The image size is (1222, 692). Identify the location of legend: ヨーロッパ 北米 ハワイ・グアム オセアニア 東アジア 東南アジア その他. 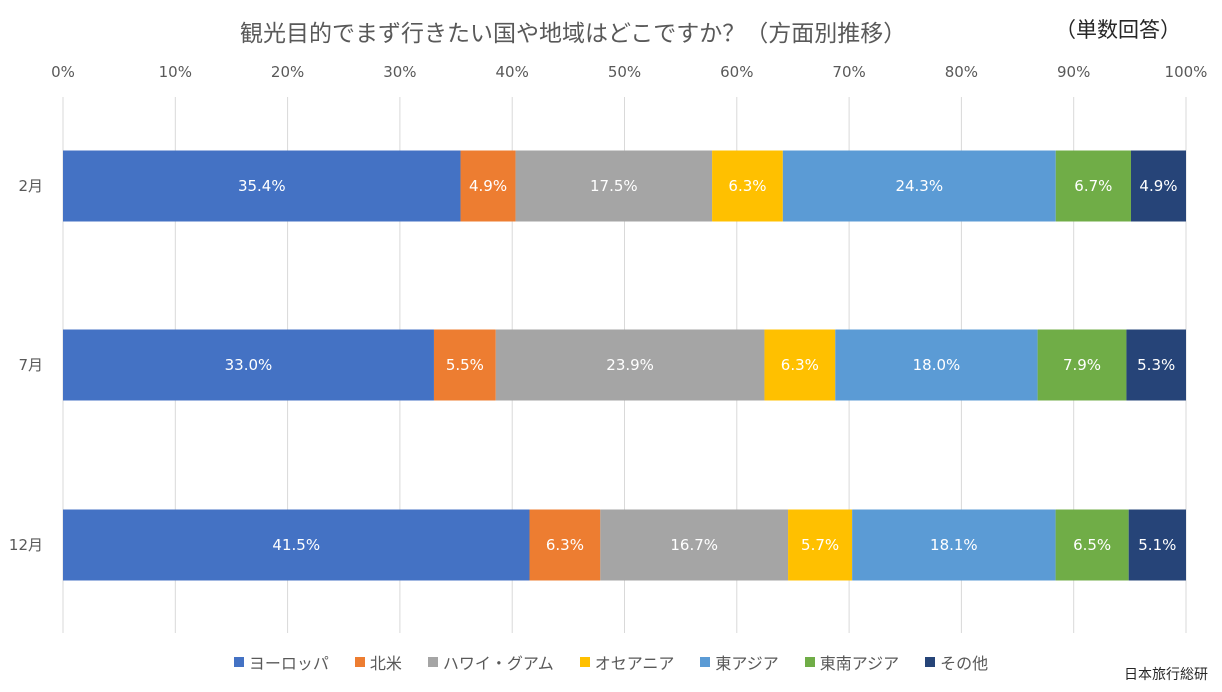
(611, 662).